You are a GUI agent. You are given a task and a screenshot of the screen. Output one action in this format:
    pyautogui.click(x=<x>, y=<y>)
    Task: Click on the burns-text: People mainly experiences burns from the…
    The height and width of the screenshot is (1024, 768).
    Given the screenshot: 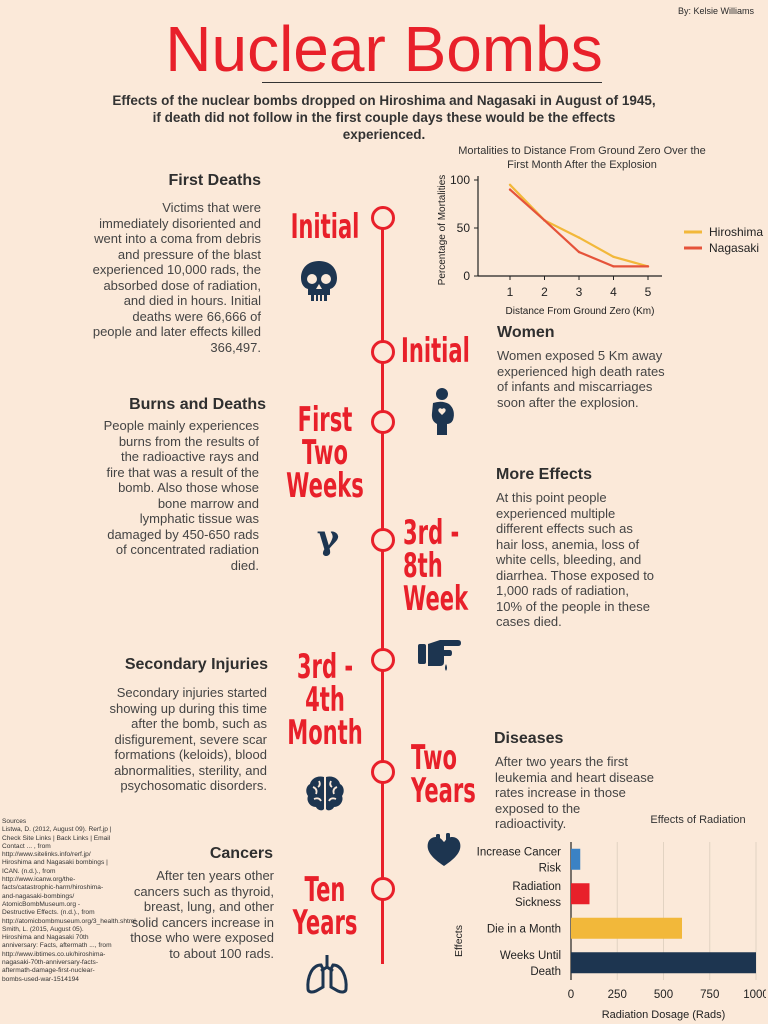 What is the action you would take?
    pyautogui.click(x=181, y=495)
    